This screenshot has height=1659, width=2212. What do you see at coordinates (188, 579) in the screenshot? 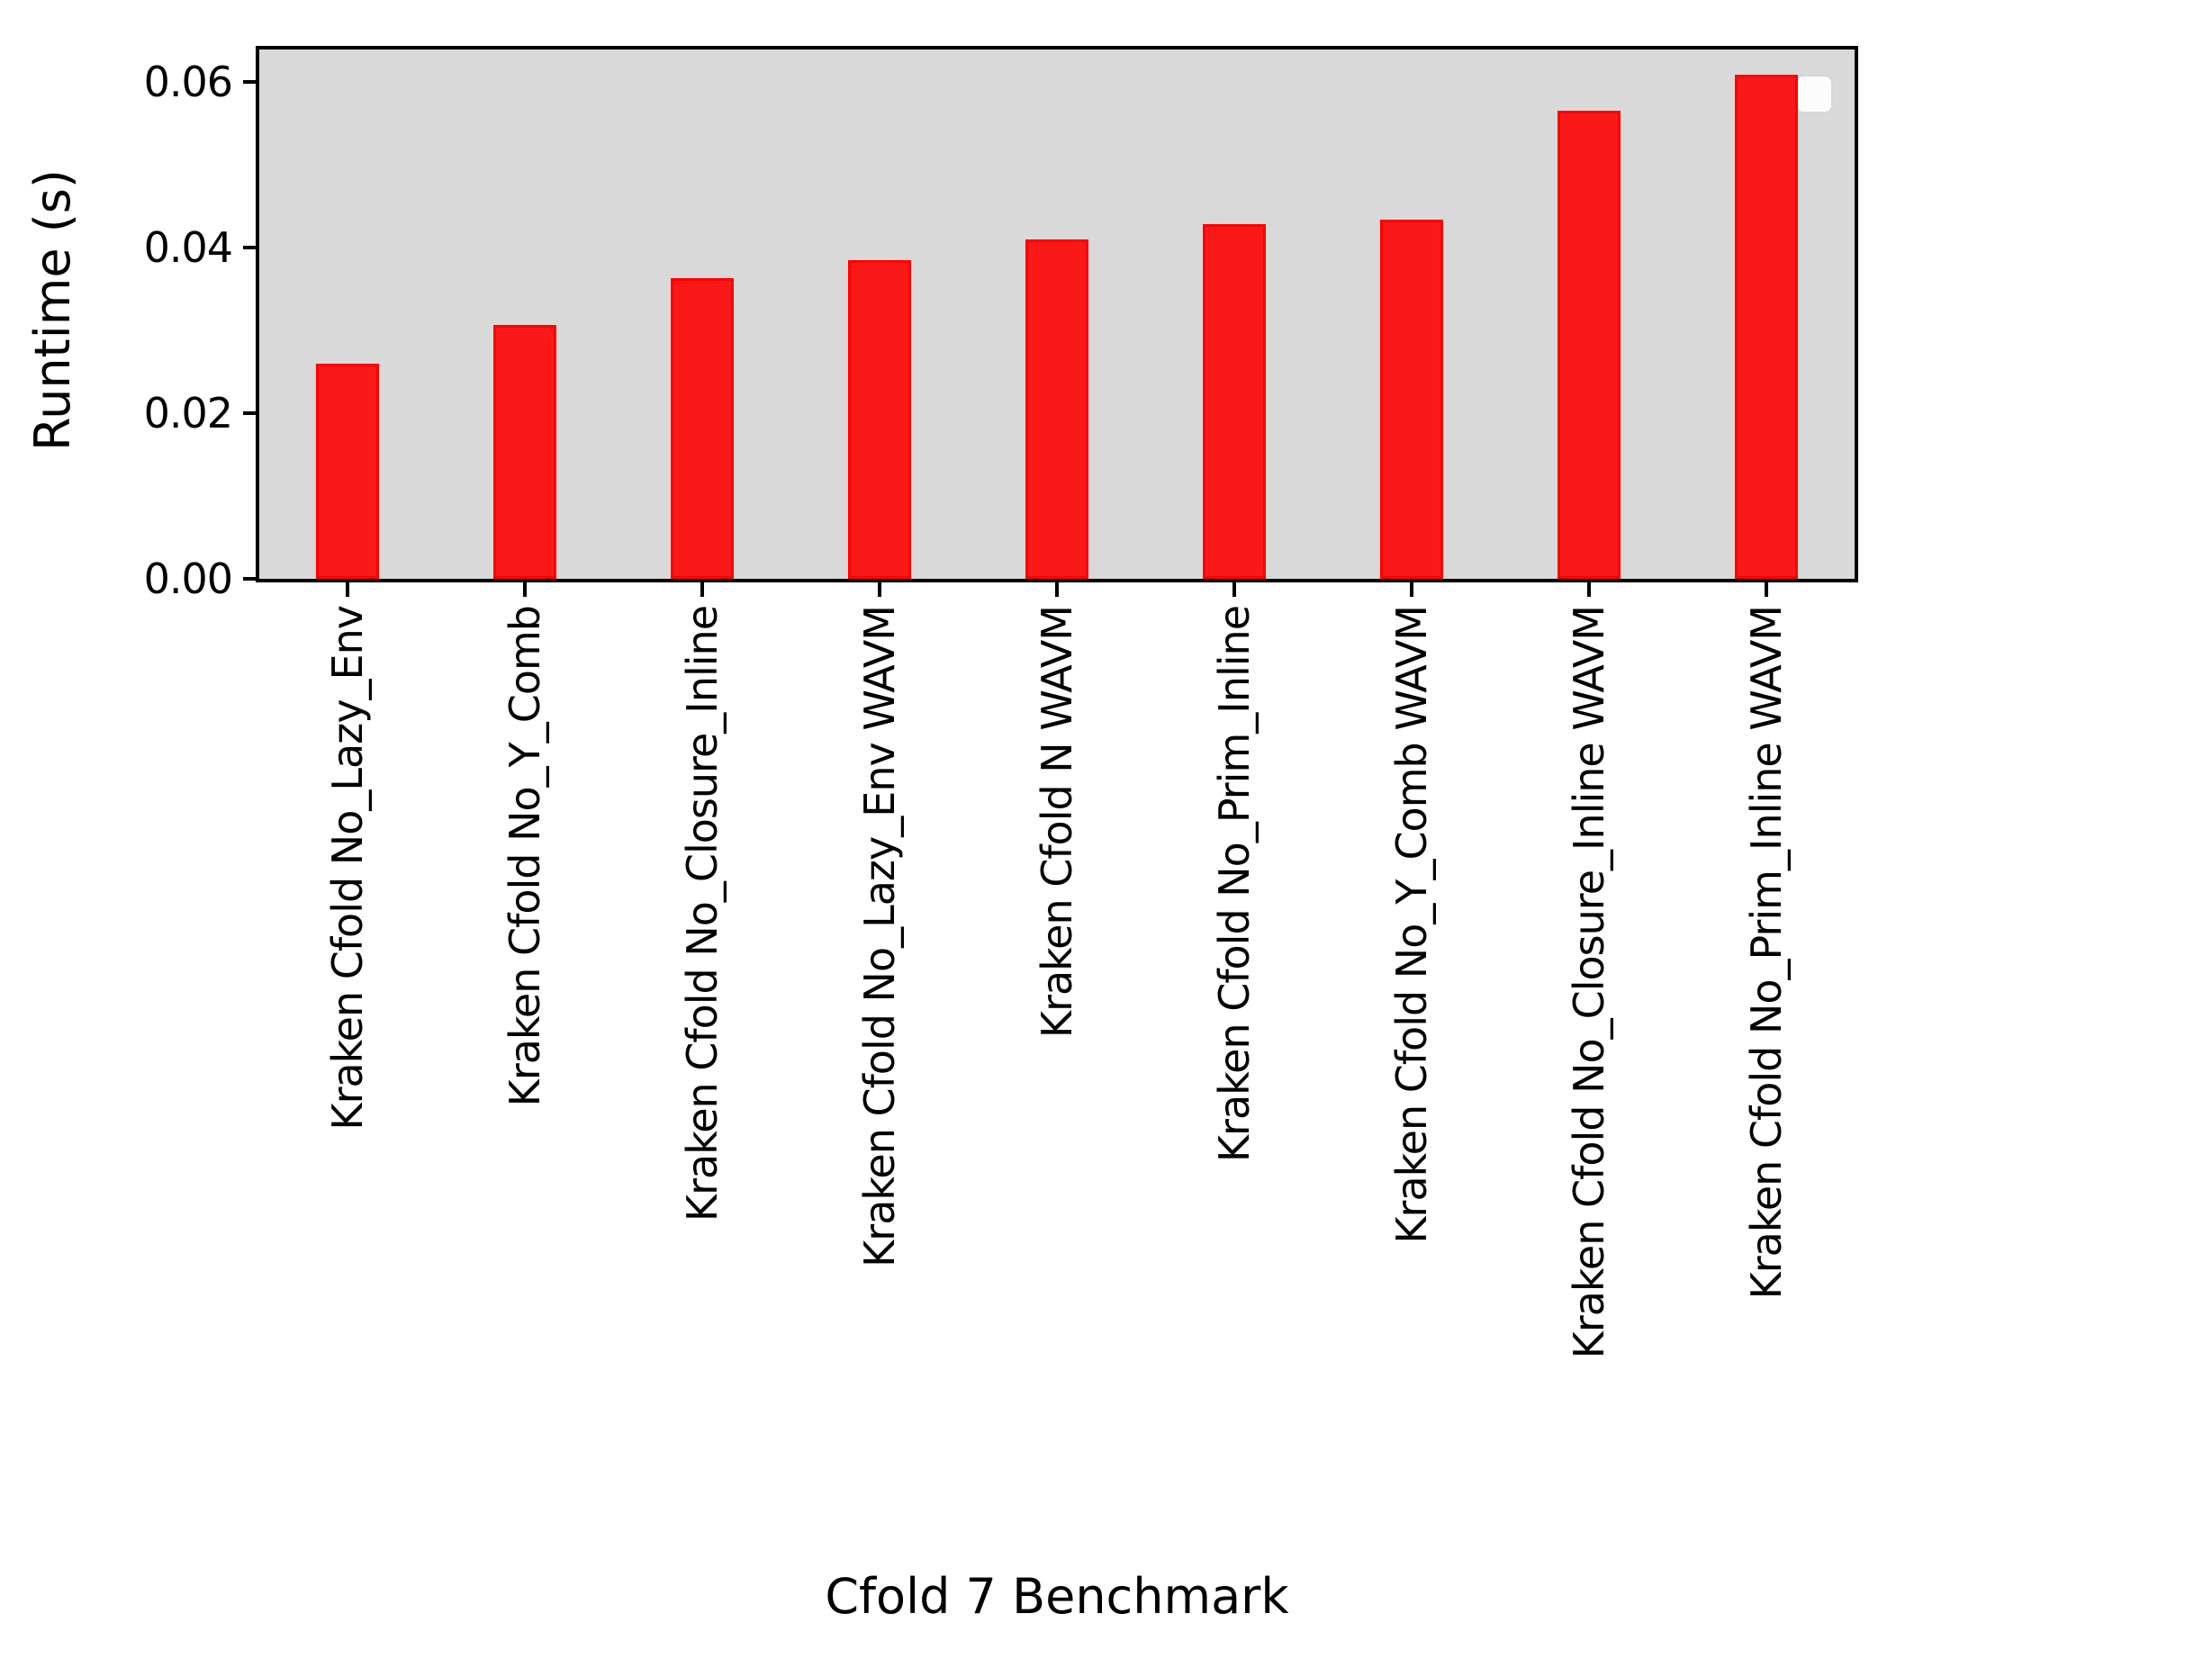
I see `y-tick-label: 0.00` at bounding box center [188, 579].